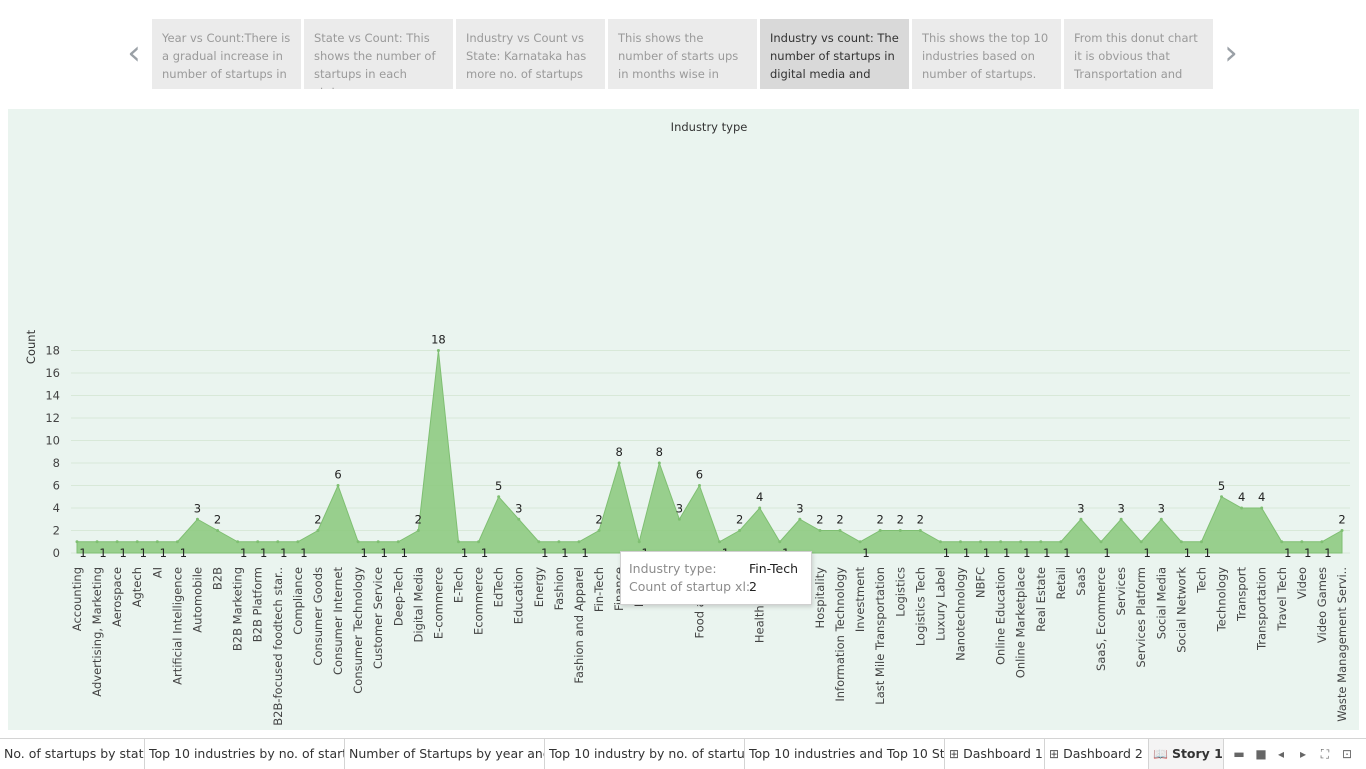 This screenshot has width=1366, height=769. I want to click on filmstrip-view-icon: ▬, so click(1239, 754).